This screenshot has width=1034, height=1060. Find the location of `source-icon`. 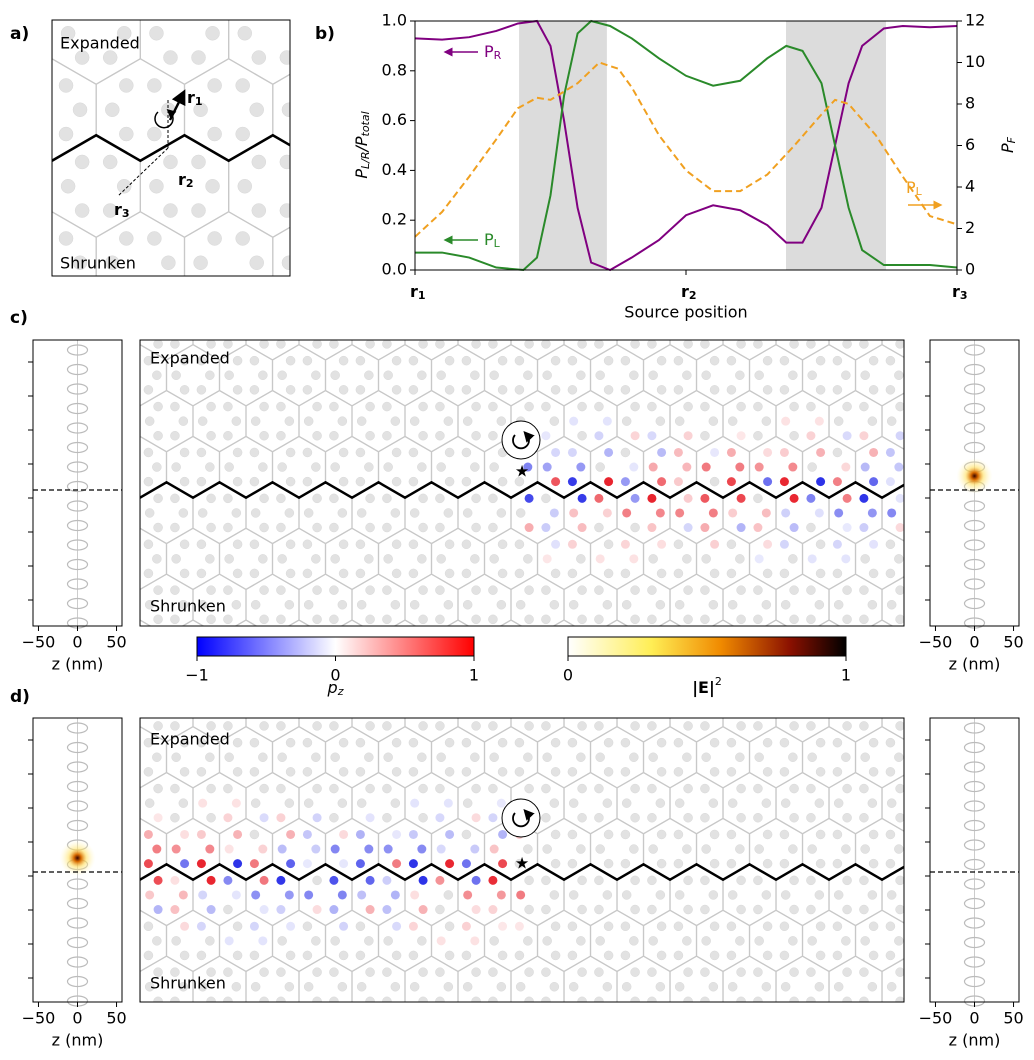

source-icon is located at coordinates (521, 818).